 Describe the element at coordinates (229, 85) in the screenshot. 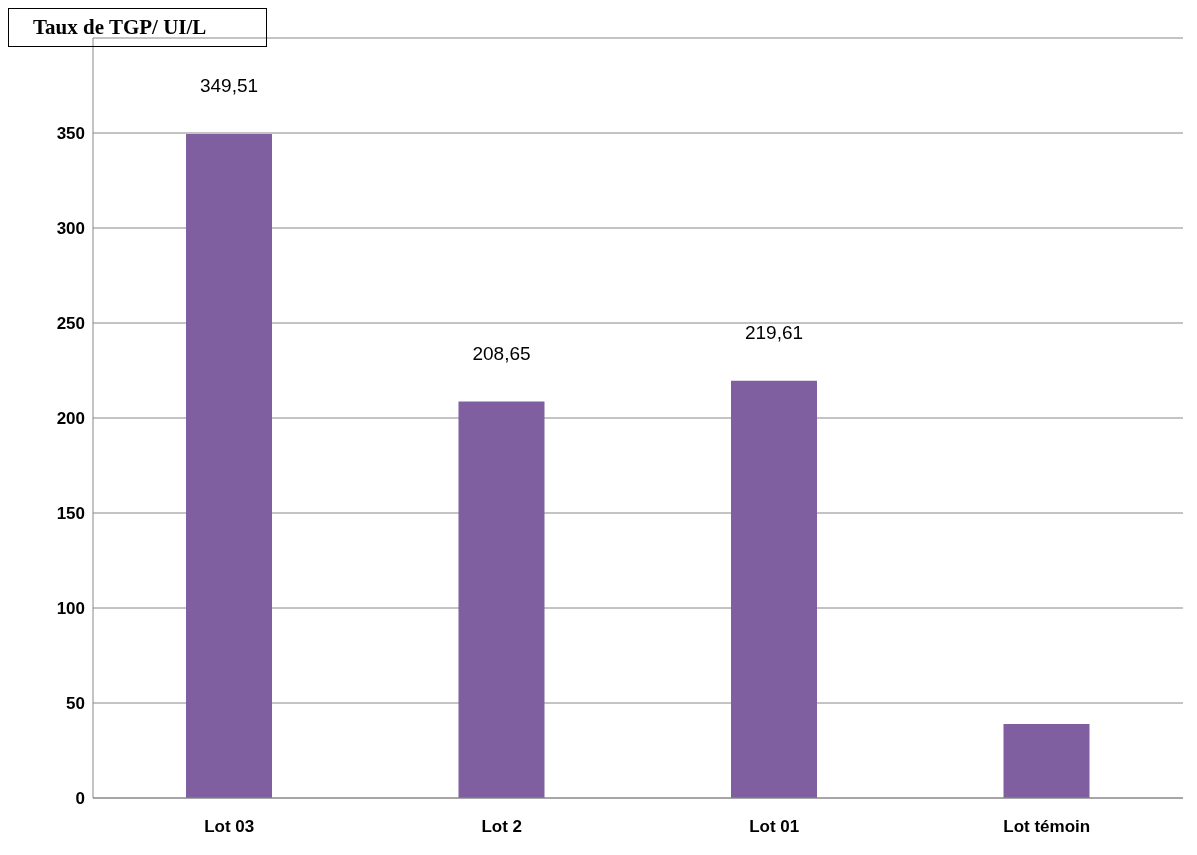

I see `data-label: 349,51` at that location.